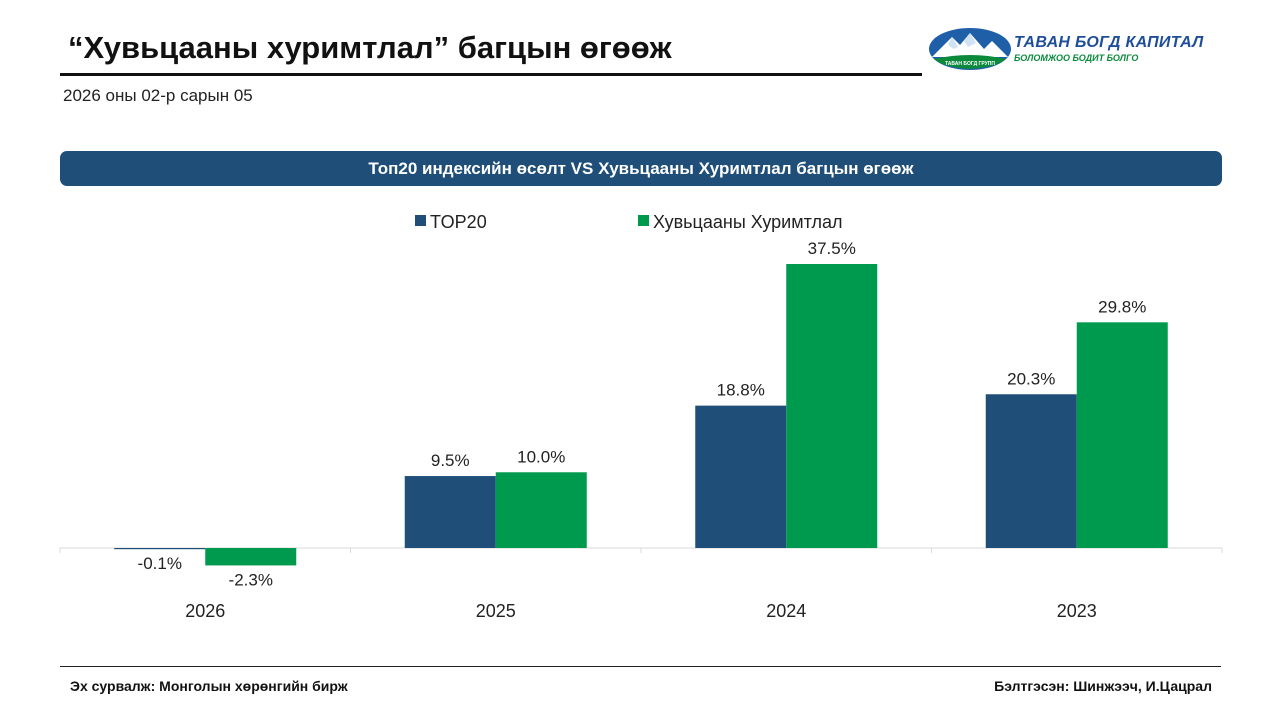  Describe the element at coordinates (160, 563) in the screenshot. I see `data-label: -0.1%` at that location.